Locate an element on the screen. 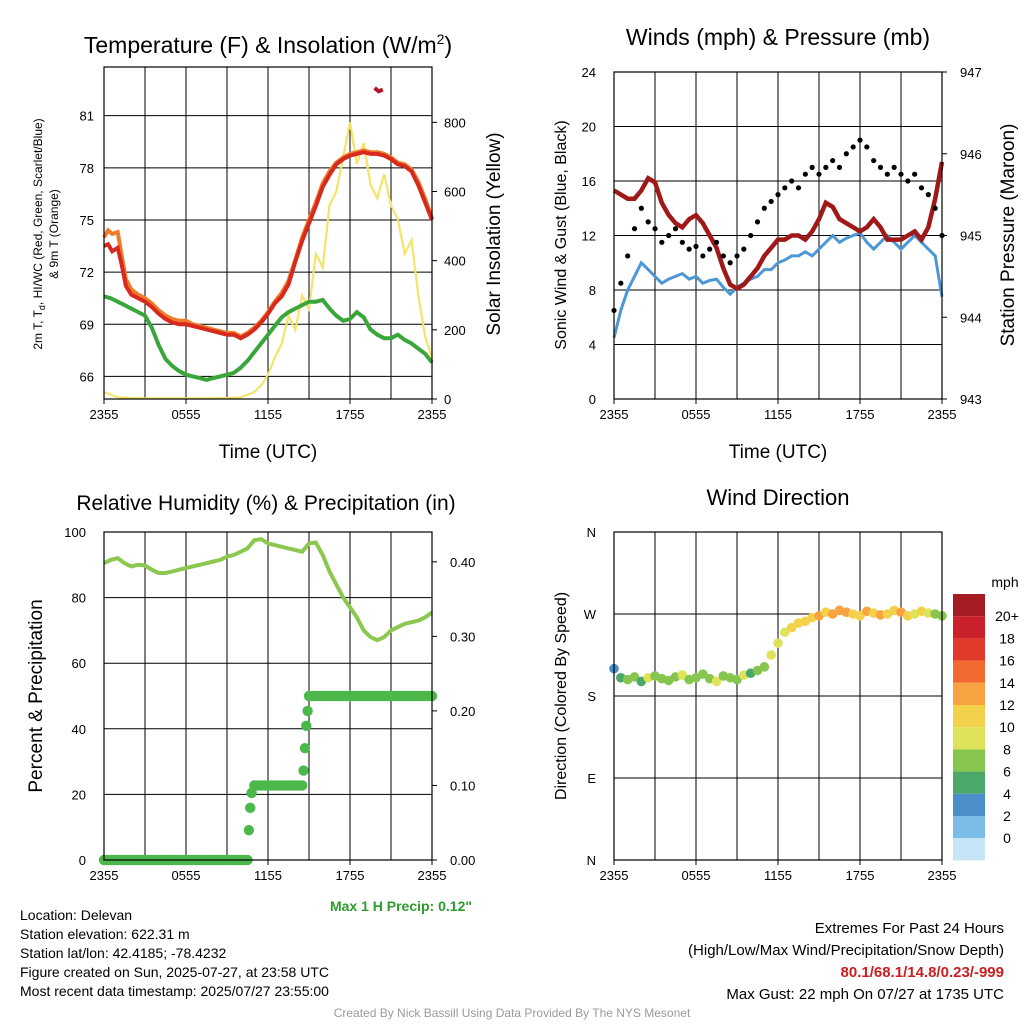 The height and width of the screenshot is (1024, 1024). temp-ytick-label: 69 is located at coordinates (87, 324).